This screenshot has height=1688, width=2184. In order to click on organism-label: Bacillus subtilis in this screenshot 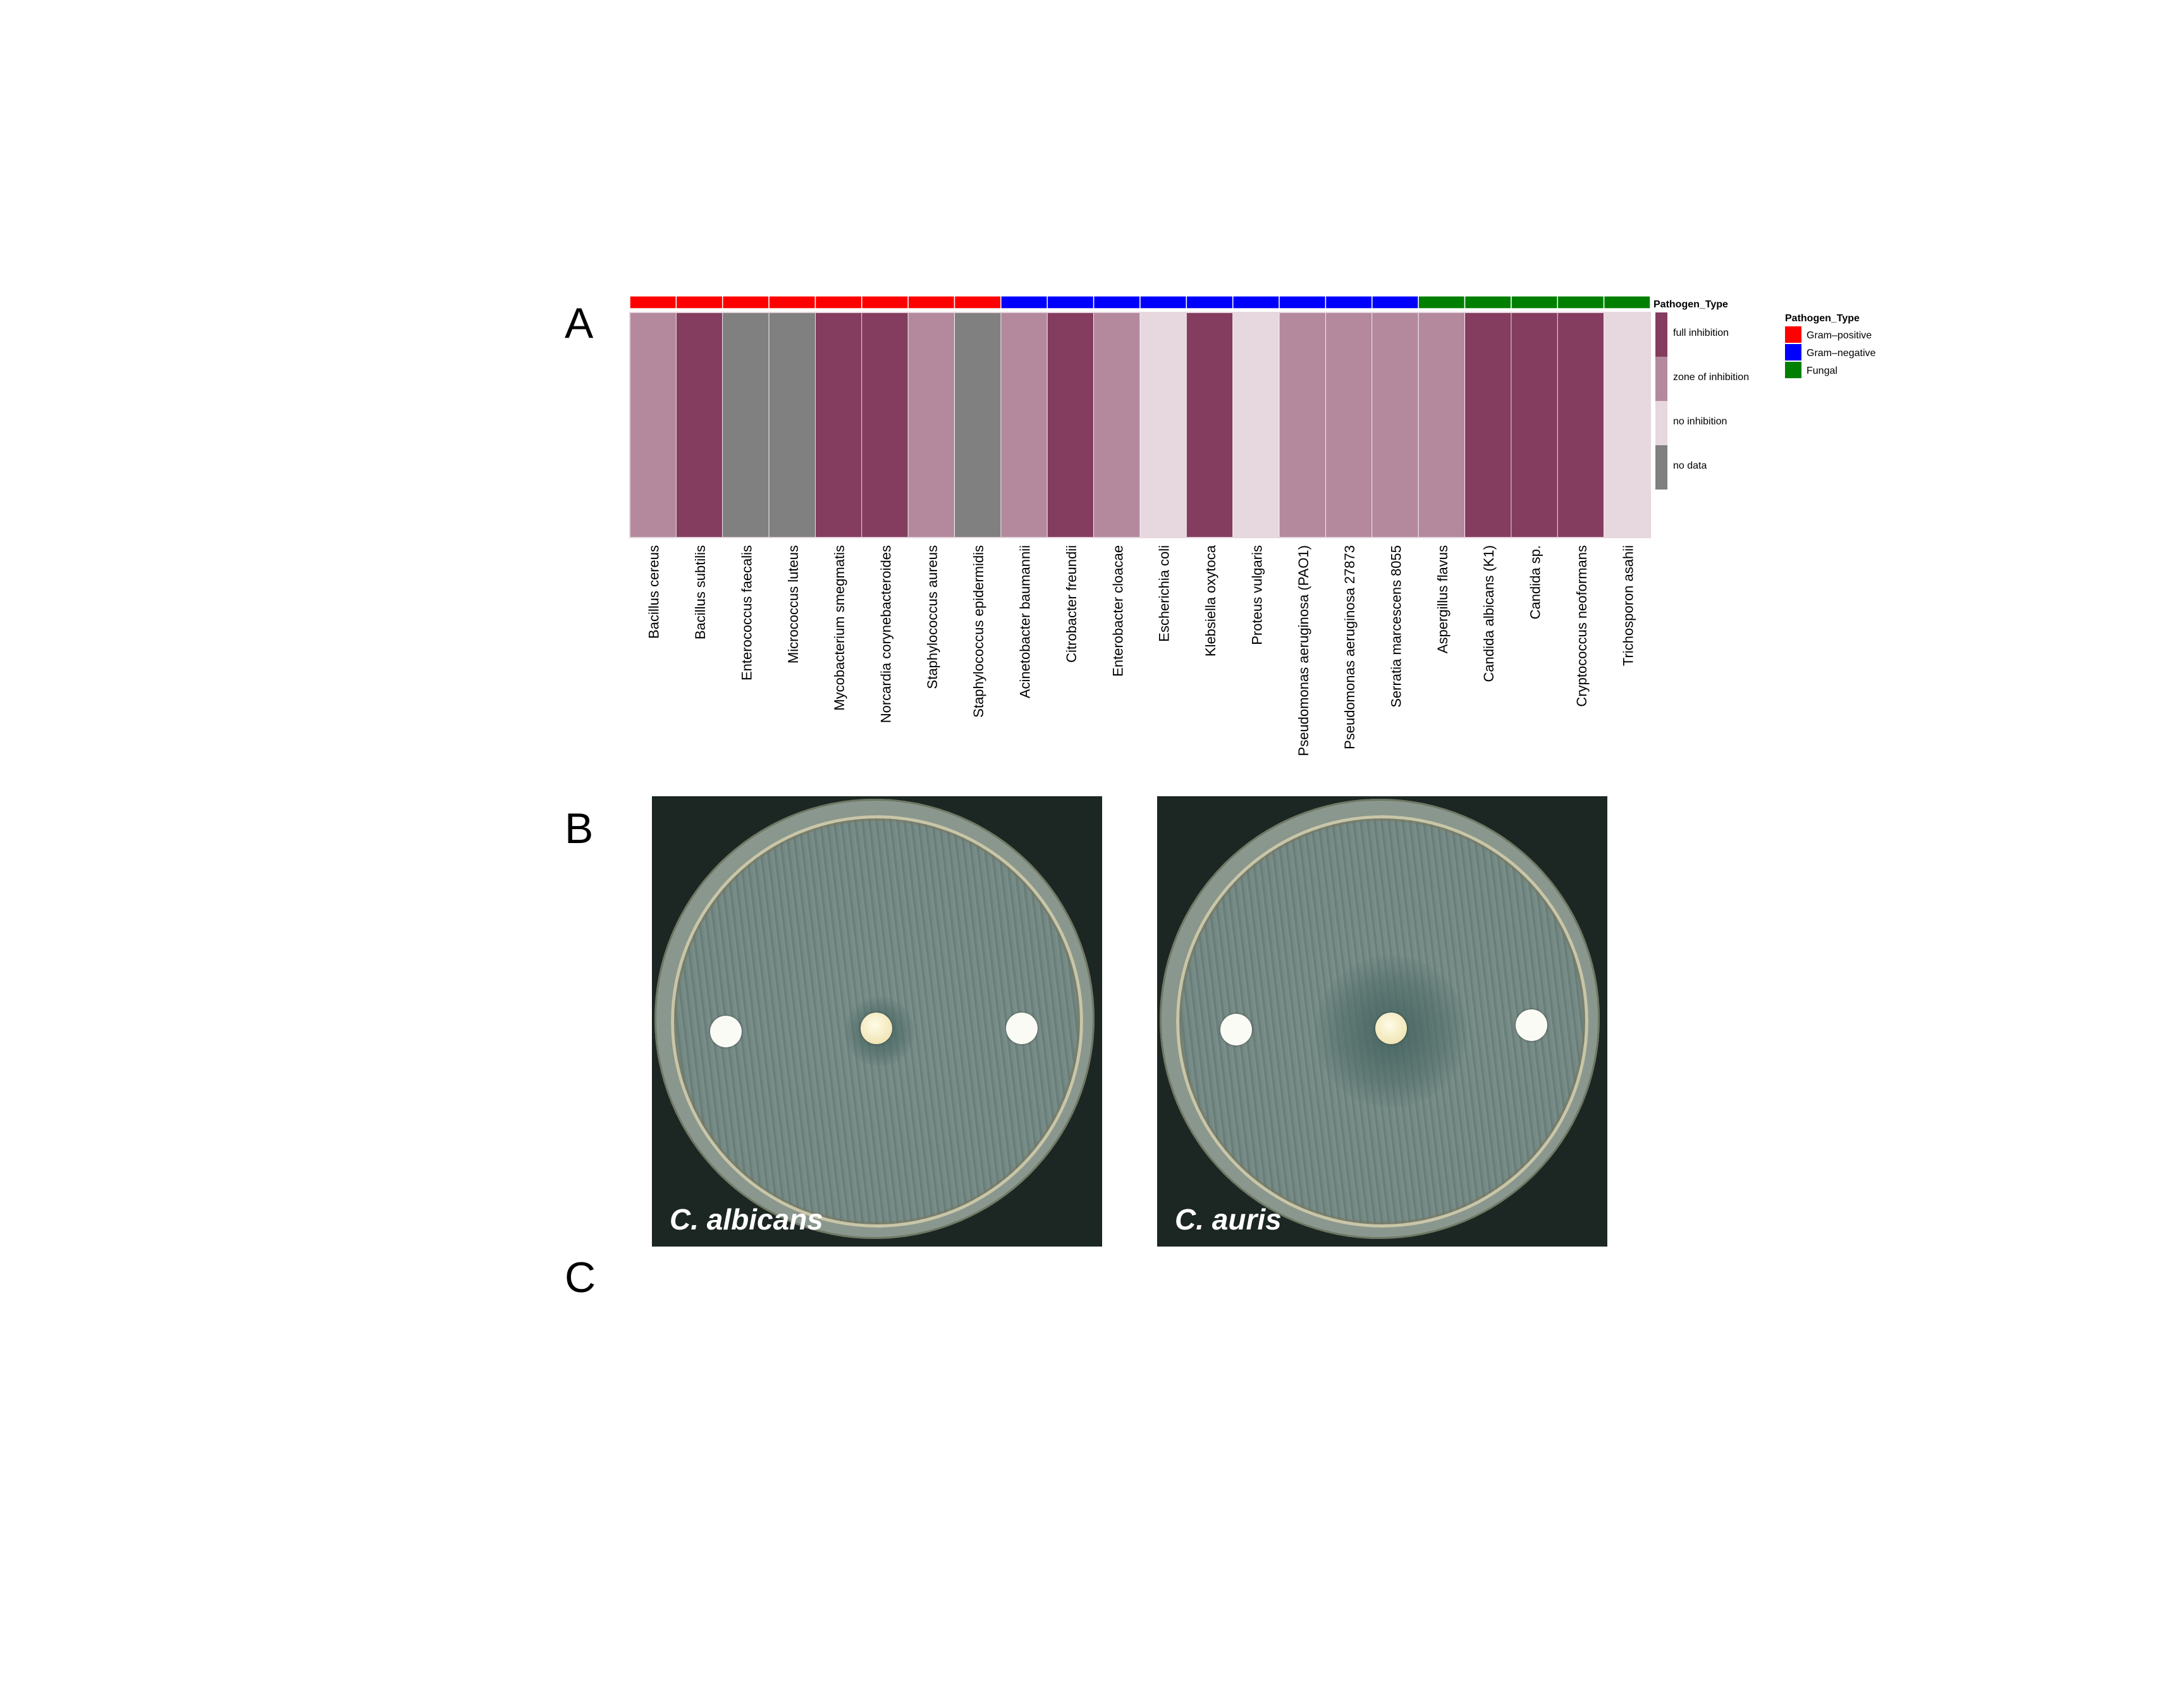, I will do `click(700, 592)`.